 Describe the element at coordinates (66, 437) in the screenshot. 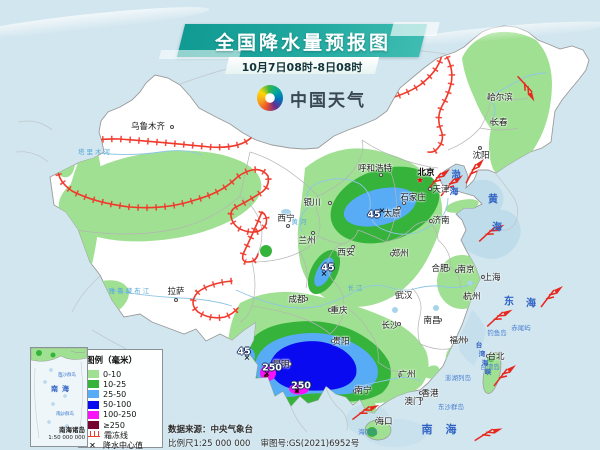

I see `inset-scale: 1:50 000 000` at that location.